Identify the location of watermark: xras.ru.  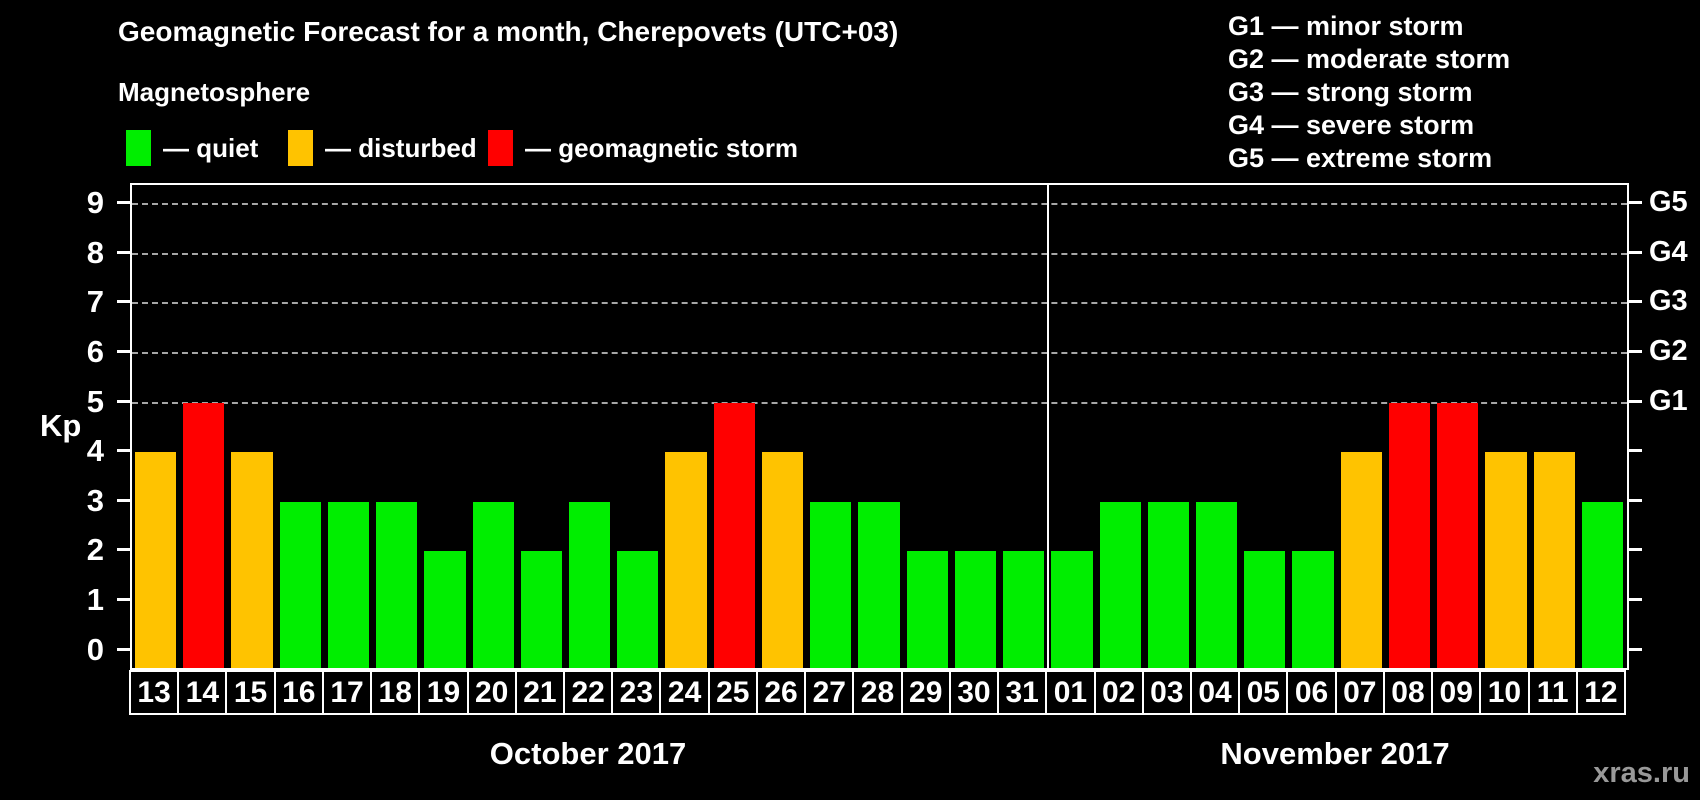
(1641, 773).